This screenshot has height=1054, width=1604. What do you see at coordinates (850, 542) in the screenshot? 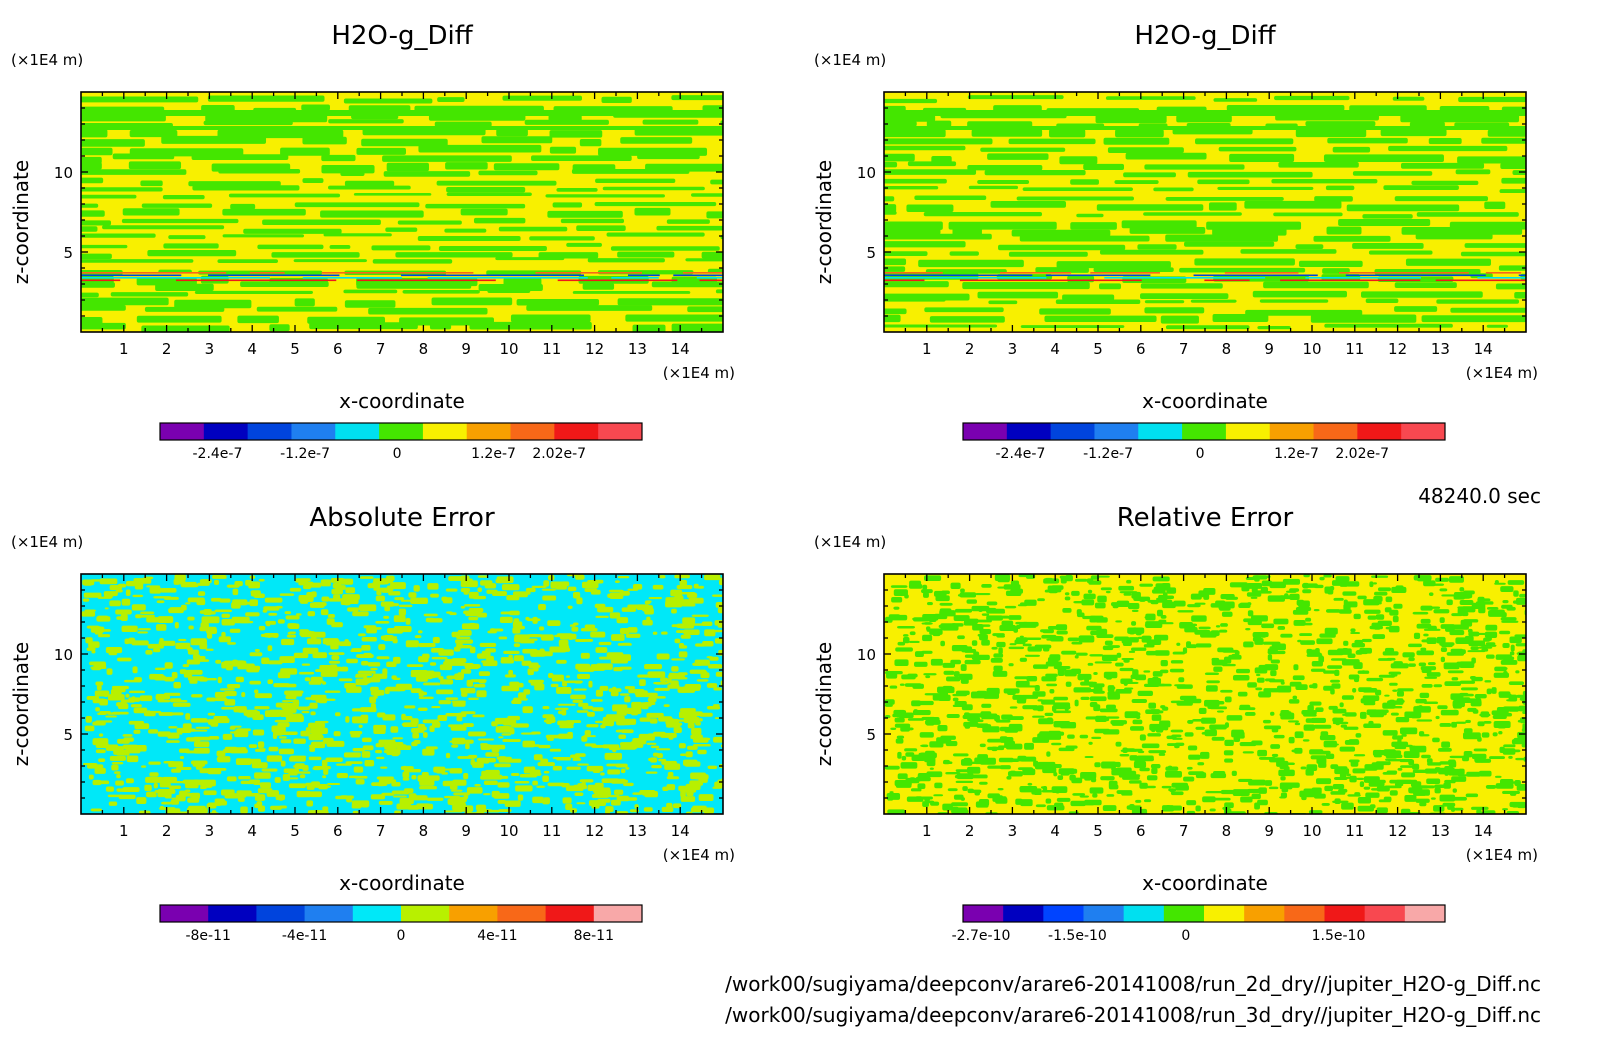
I see `y-unit-label: (×1E4 m)` at bounding box center [850, 542].